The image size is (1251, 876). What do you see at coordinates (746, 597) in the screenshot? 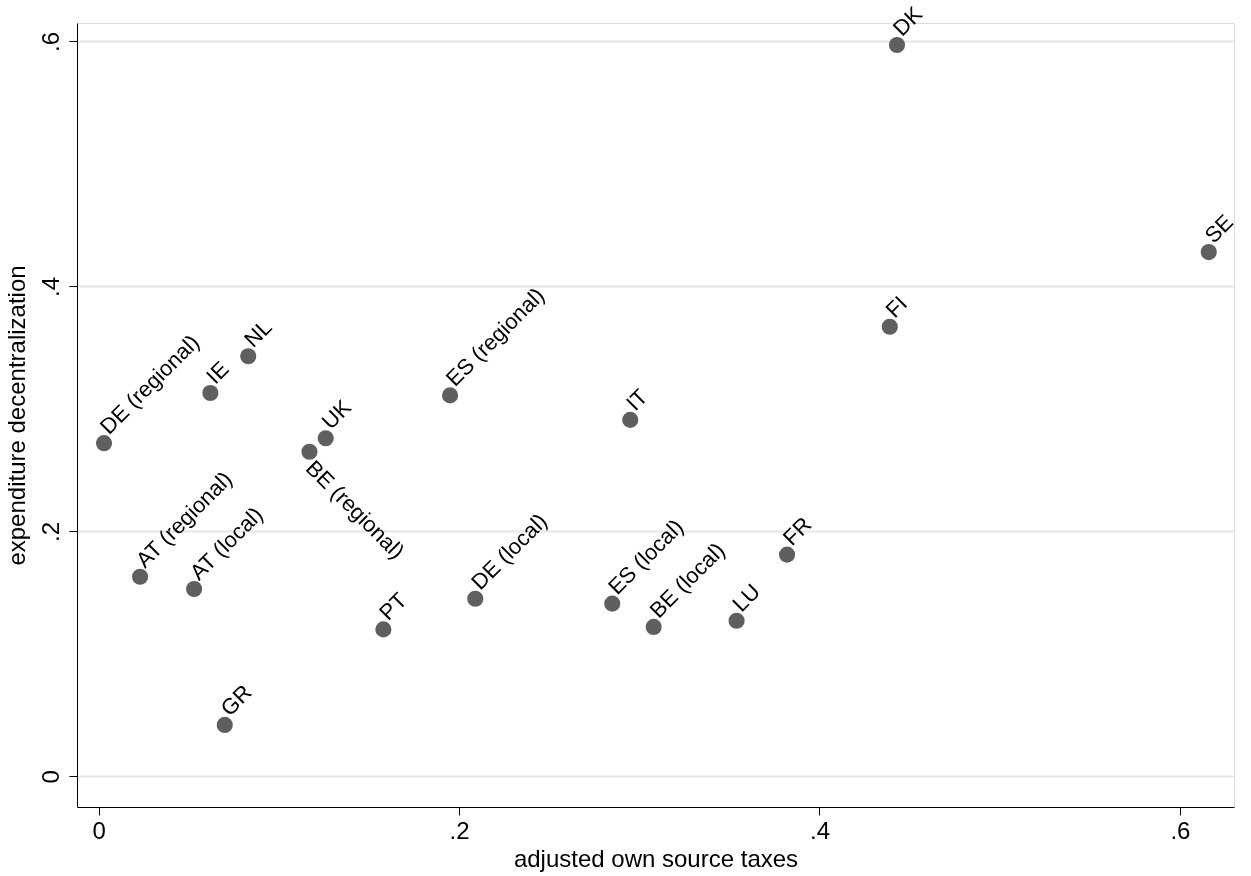
I see `annotation: LU` at bounding box center [746, 597].